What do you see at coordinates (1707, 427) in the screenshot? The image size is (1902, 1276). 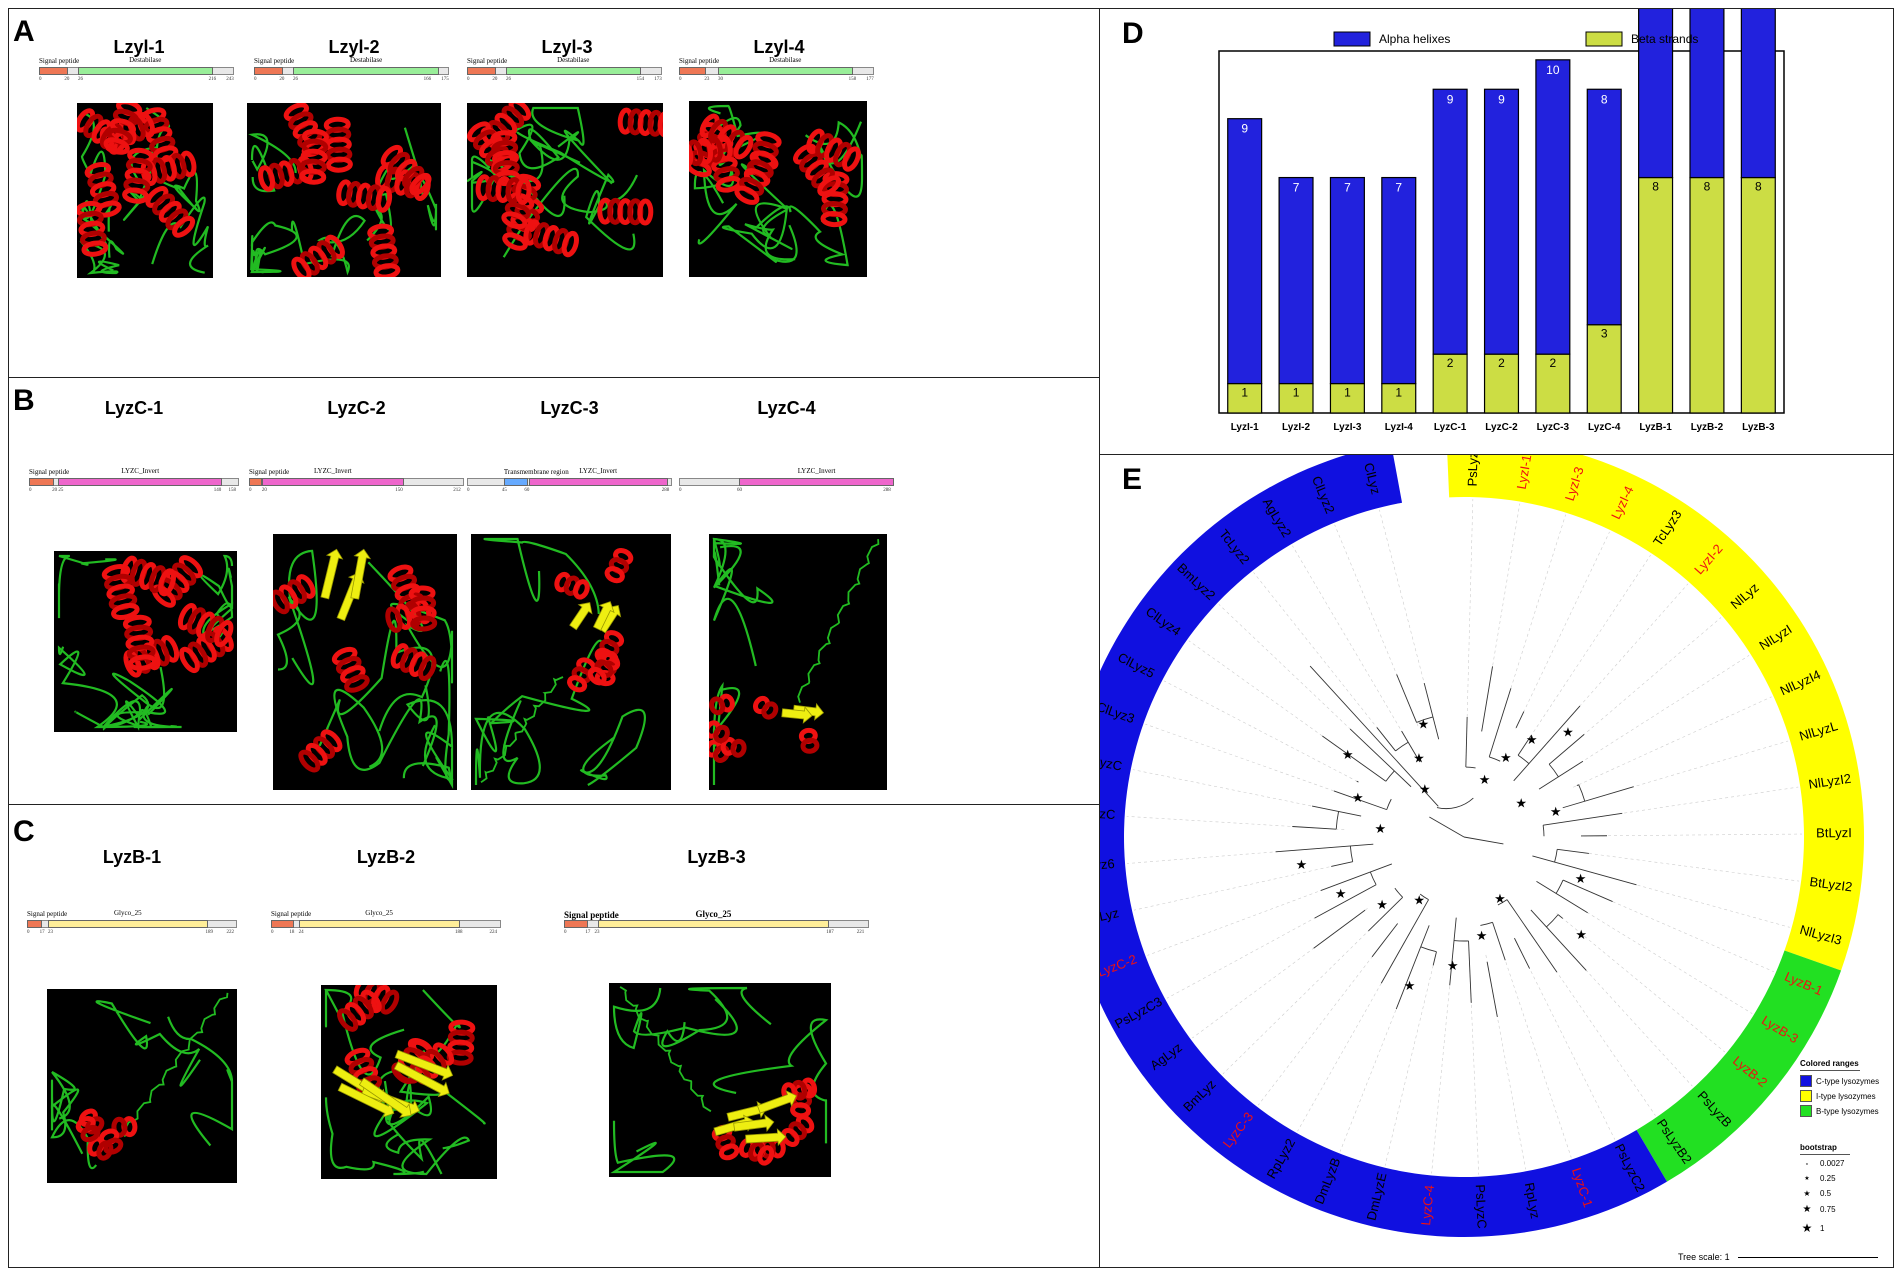 I see `category-label: LyzB-2` at bounding box center [1707, 427].